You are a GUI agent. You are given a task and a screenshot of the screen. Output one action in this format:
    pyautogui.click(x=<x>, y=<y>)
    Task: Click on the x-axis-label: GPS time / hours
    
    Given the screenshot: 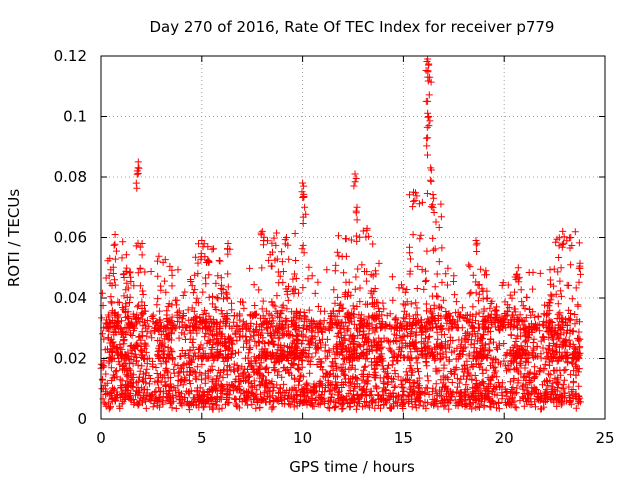 What is the action you would take?
    pyautogui.click(x=352, y=467)
    